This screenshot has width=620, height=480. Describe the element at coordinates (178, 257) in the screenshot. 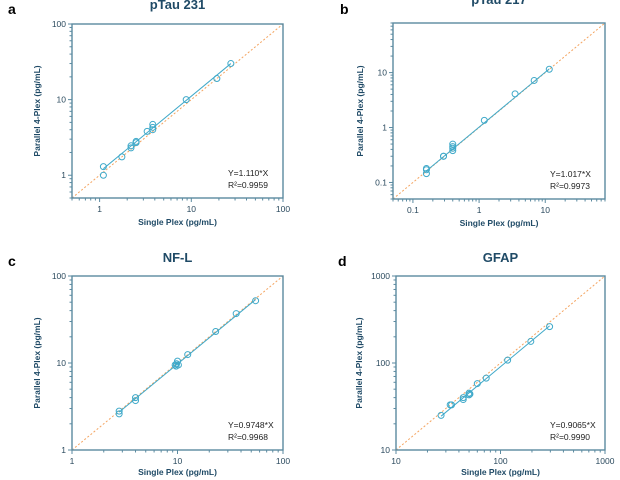

I see `chart-title: NF-L` at that location.